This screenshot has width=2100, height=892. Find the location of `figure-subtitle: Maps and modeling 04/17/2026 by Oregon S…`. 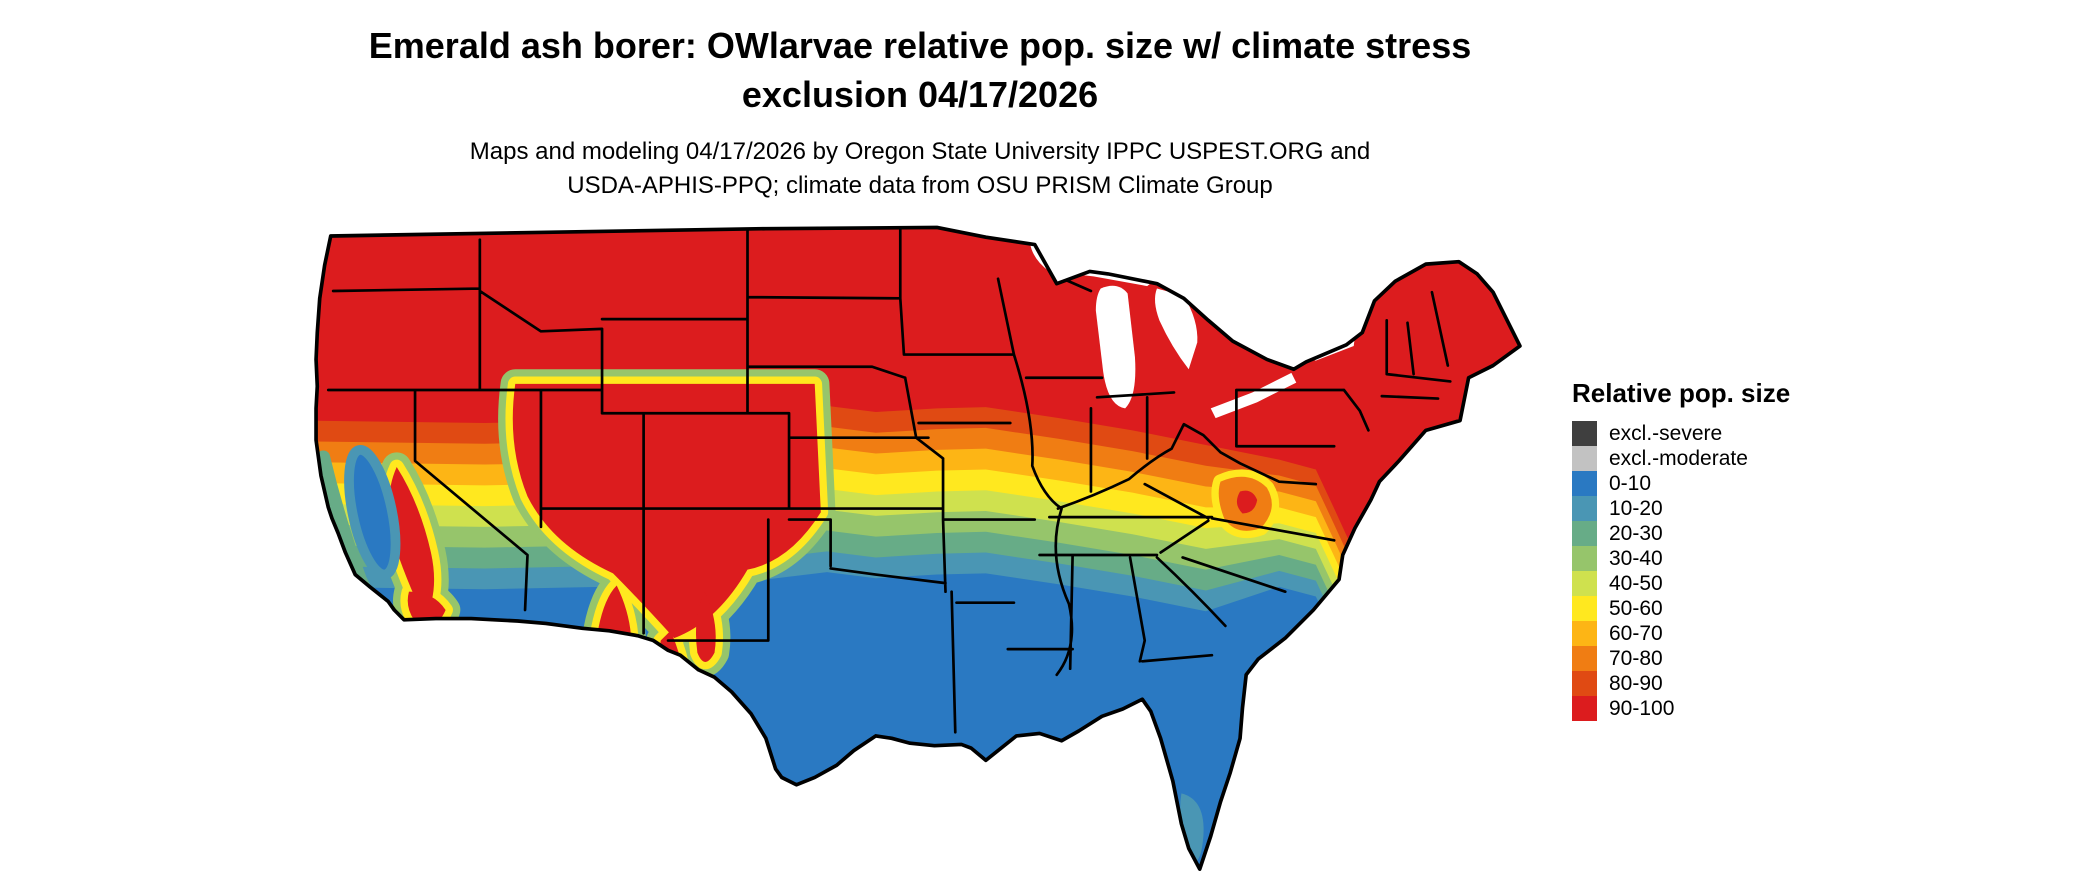

figure-subtitle: Maps and modeling 04/17/2026 by Oregon S… is located at coordinates (920, 168).